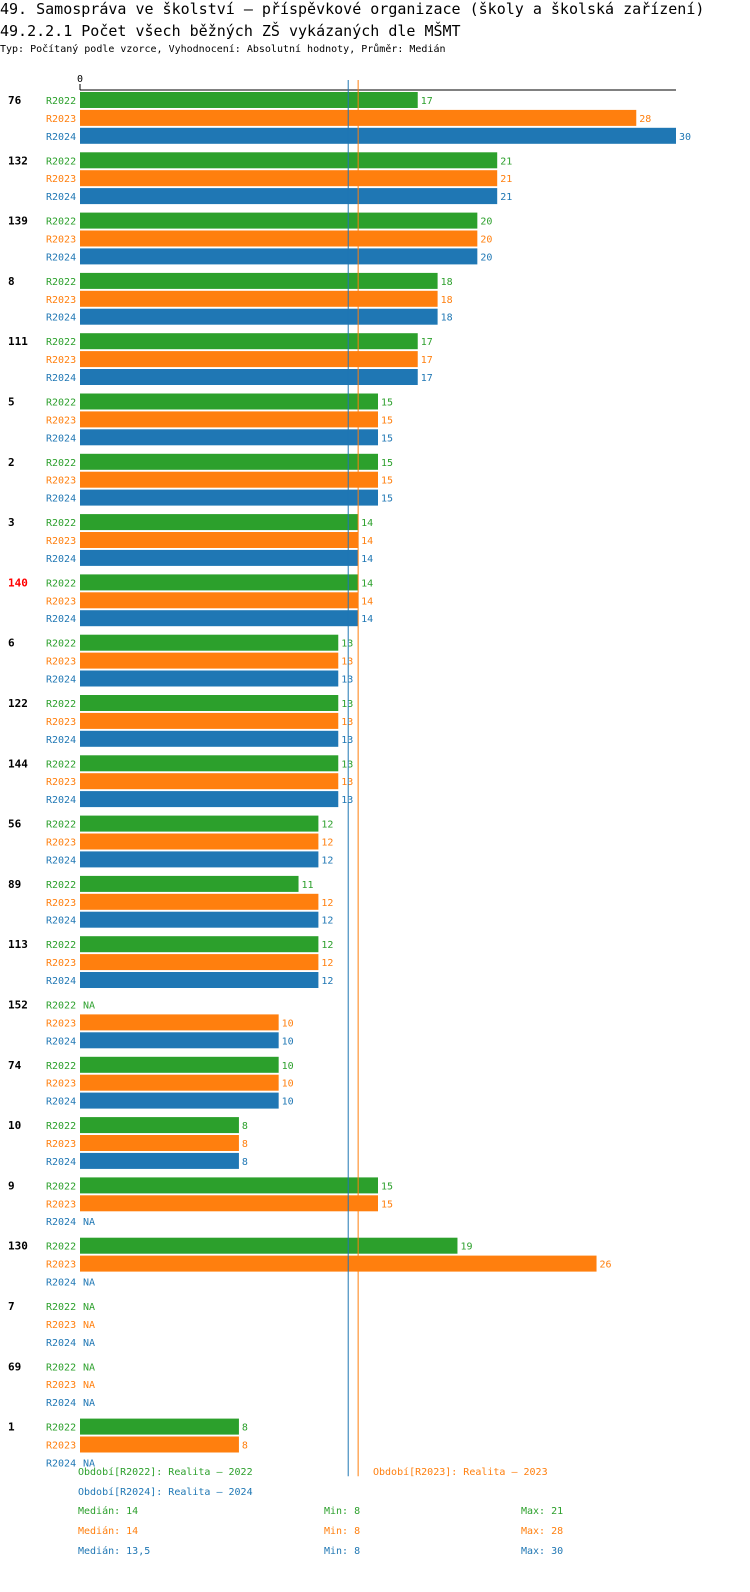 Image resolution: width=750 pixels, height=1592 pixels. I want to click on x-tick-label: 0, so click(80, 79).